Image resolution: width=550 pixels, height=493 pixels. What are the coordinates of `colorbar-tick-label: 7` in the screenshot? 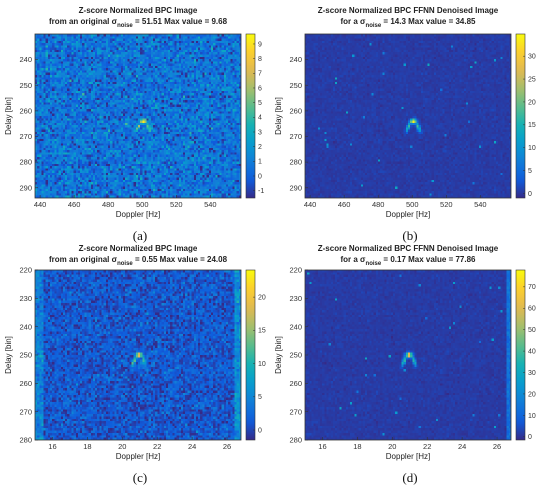 It's located at (260, 74).